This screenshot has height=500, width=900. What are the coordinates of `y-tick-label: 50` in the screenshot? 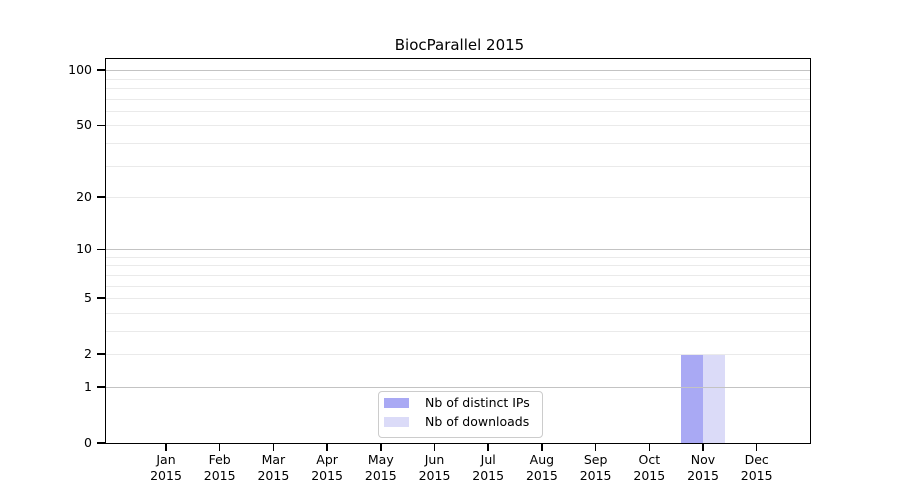 It's located at (84, 125).